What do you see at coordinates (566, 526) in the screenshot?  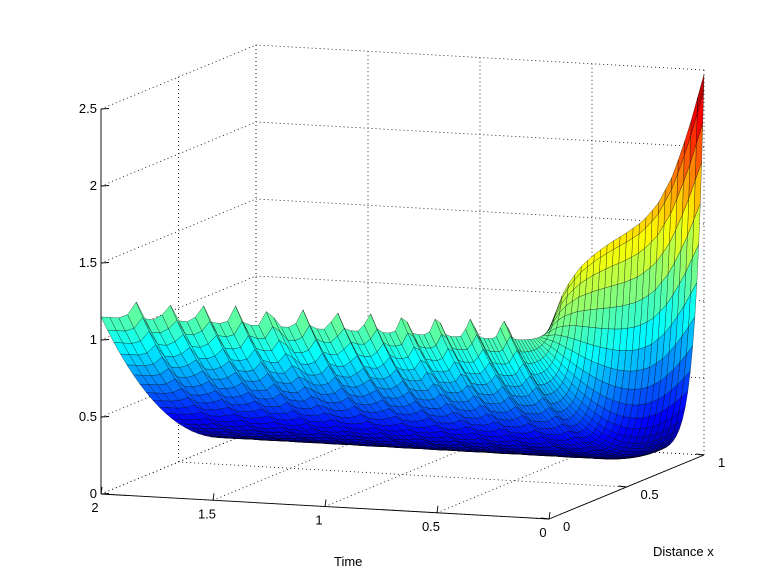 I see `x-tick-label: 0` at bounding box center [566, 526].